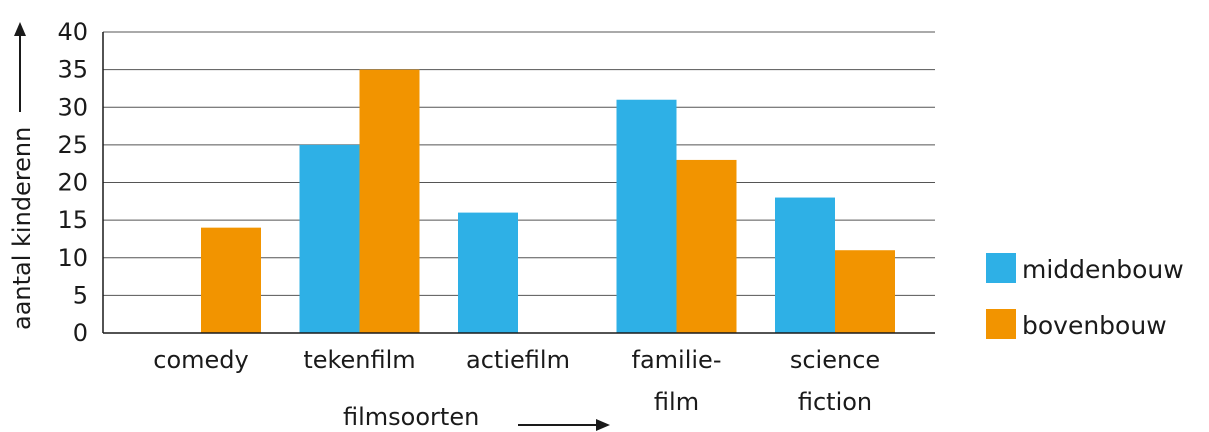  What do you see at coordinates (518, 360) in the screenshot?
I see `x-category-label: actiefilm` at bounding box center [518, 360].